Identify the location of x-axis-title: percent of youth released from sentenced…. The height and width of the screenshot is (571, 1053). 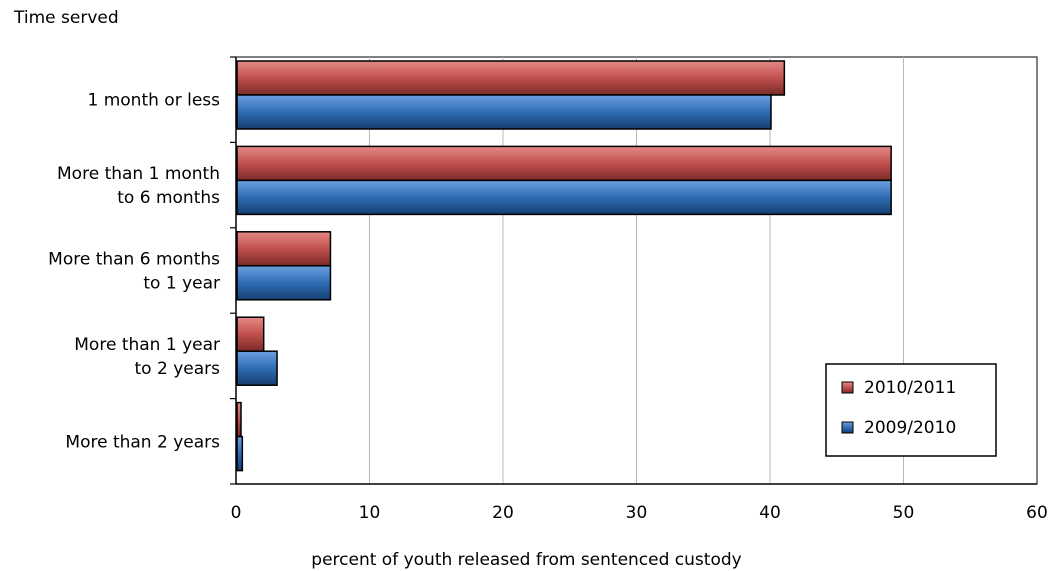
(526, 560).